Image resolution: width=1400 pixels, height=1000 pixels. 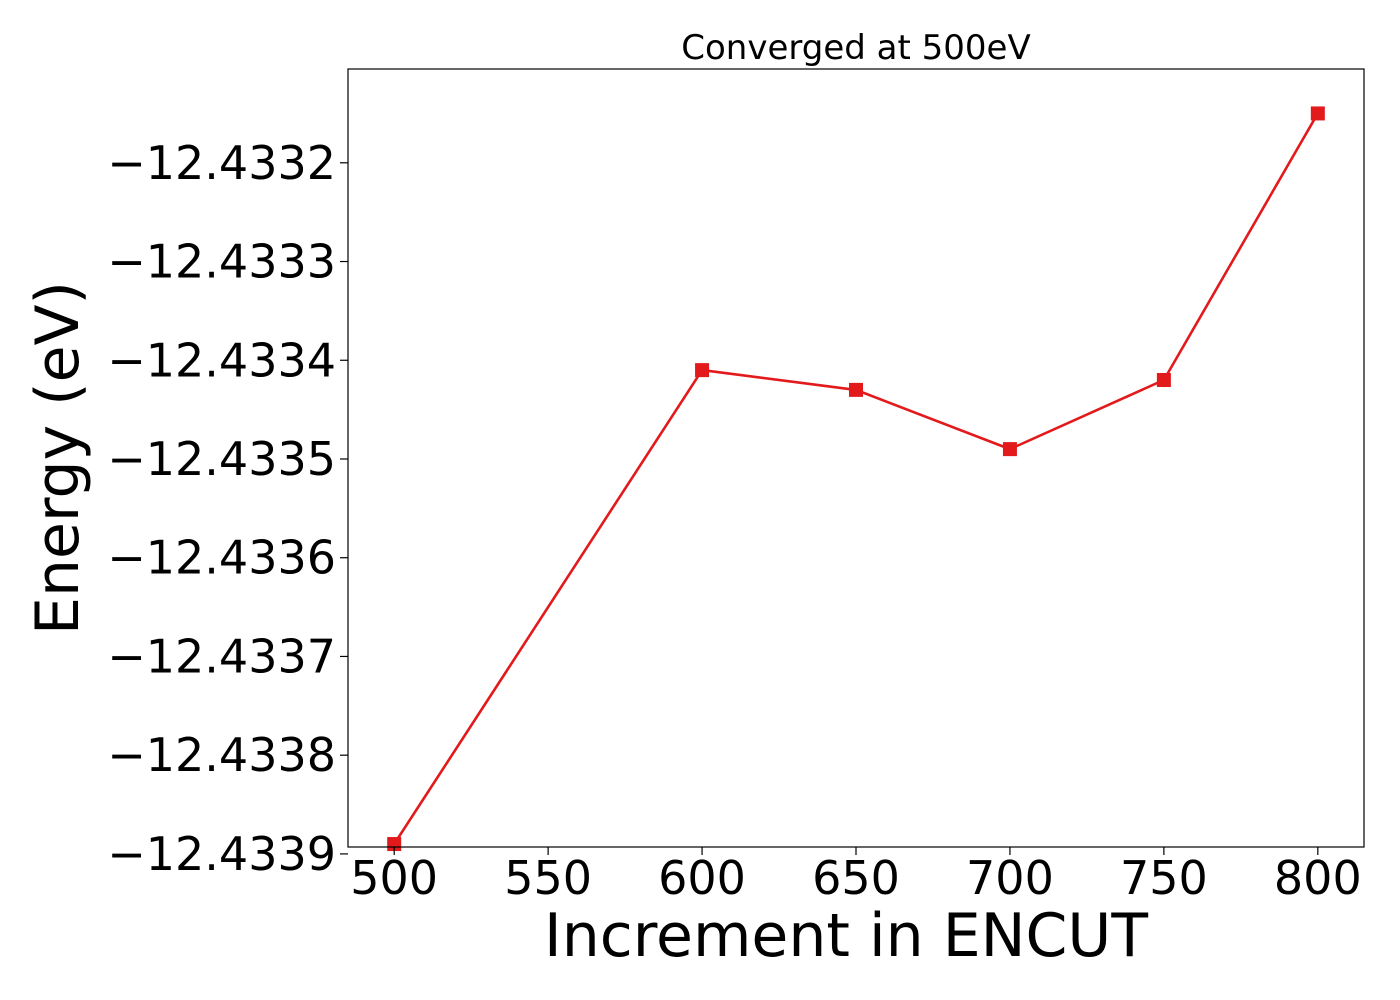 I want to click on x-tick-label: 550, so click(x=548, y=878).